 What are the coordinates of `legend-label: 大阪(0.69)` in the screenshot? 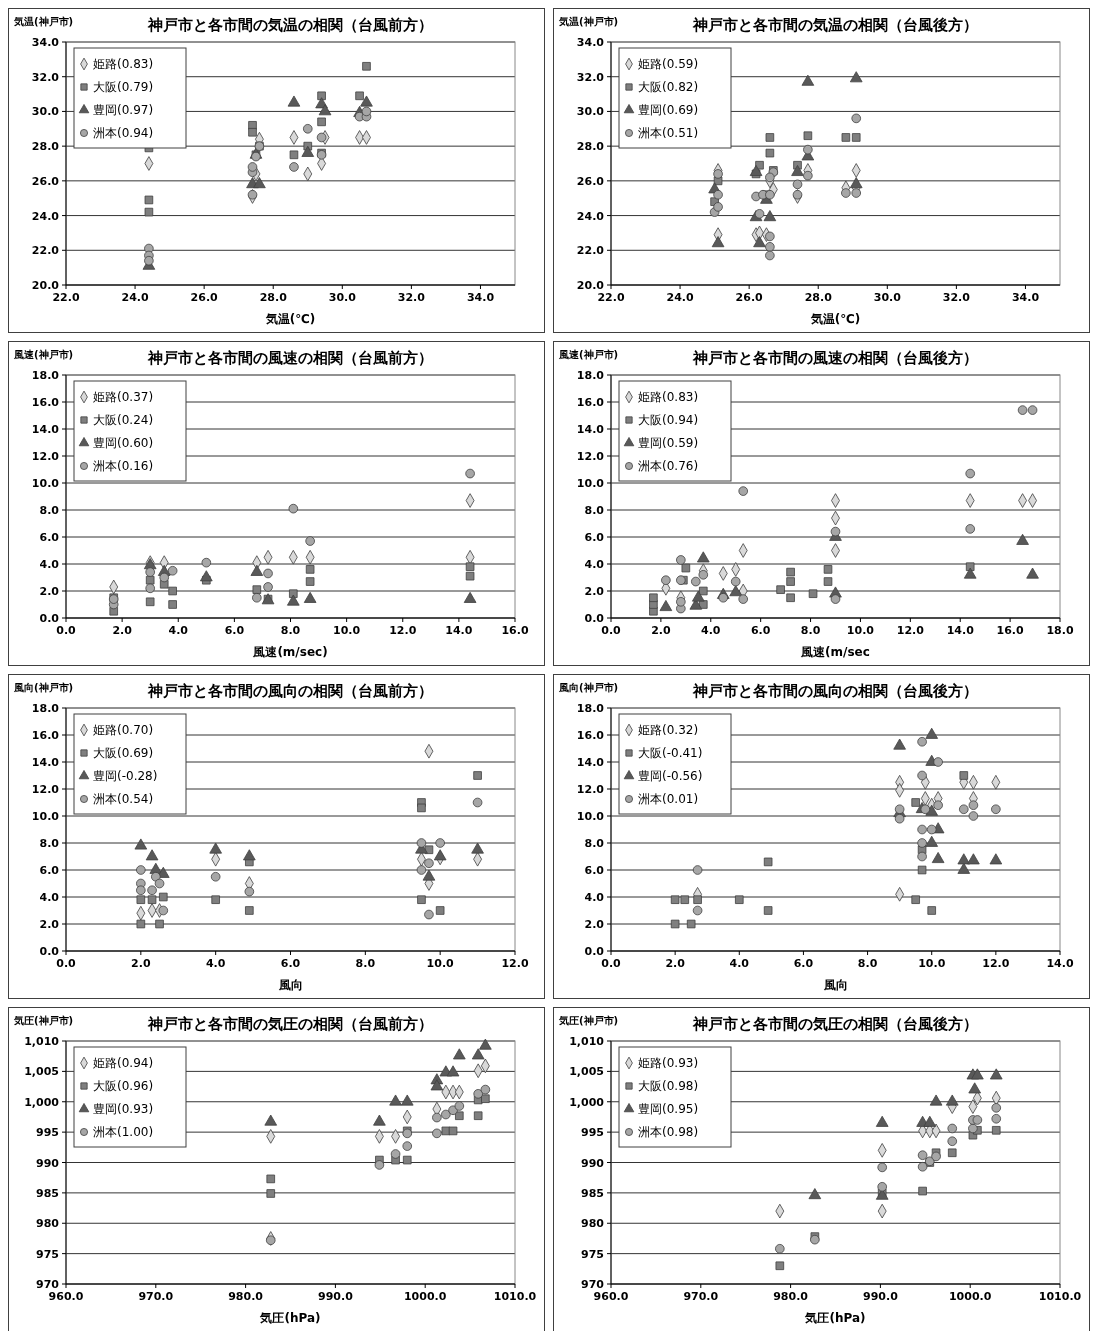 It's located at (123, 753).